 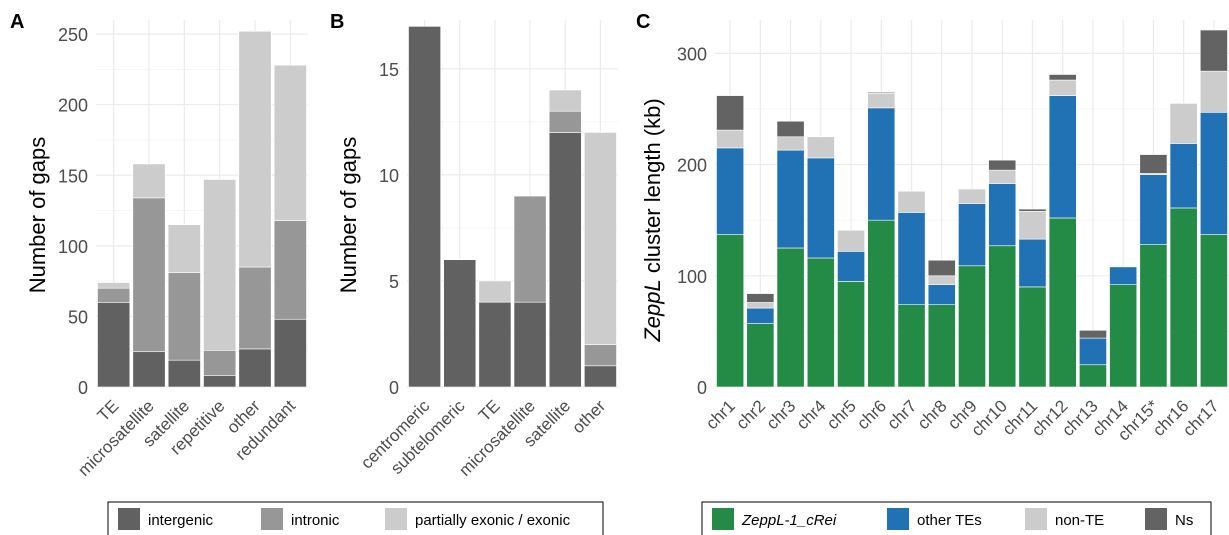 What do you see at coordinates (1093, 376) in the screenshot?
I see `panel-c-bar-chr13-zeppl-1-crei` at bounding box center [1093, 376].